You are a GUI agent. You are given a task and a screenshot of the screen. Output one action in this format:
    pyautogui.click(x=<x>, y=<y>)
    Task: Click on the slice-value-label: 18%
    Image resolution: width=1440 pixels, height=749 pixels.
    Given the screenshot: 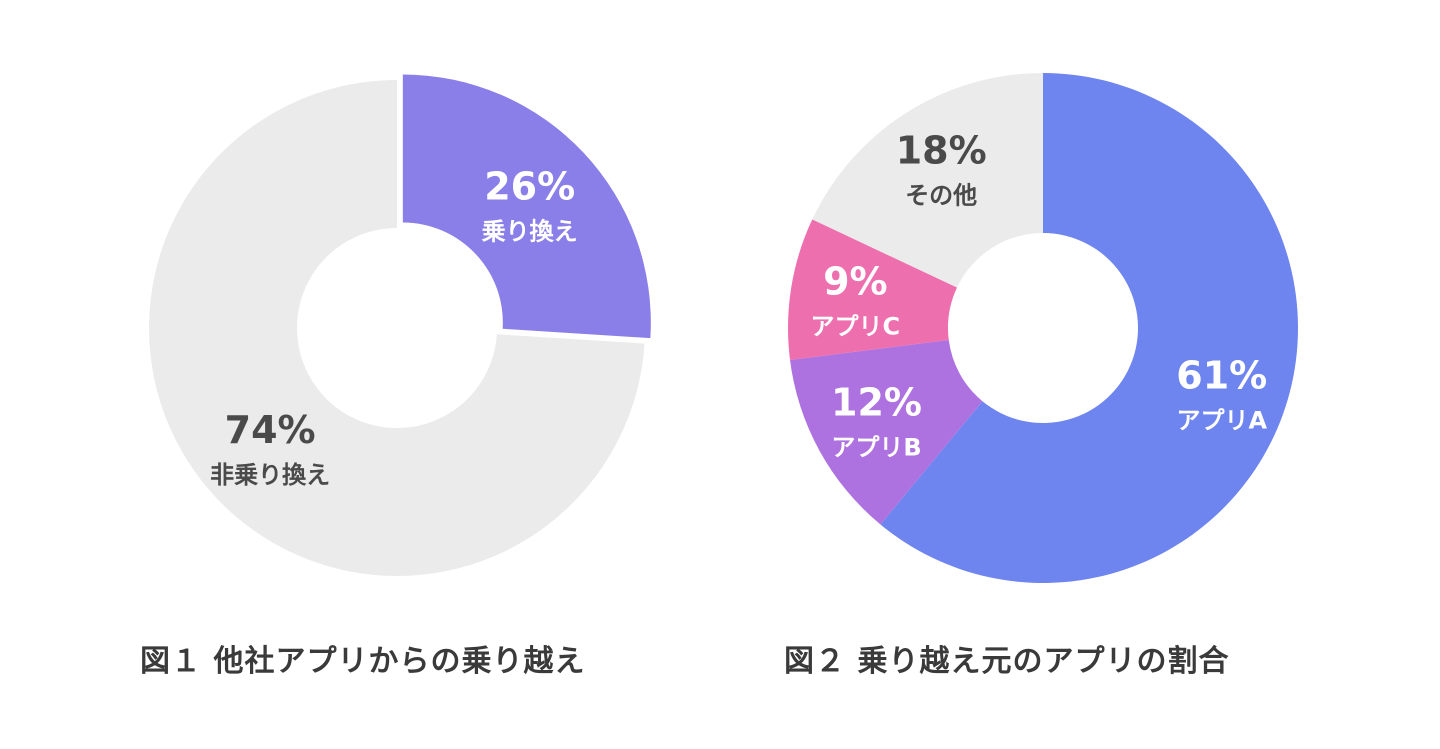 What is the action you would take?
    pyautogui.click(x=941, y=151)
    